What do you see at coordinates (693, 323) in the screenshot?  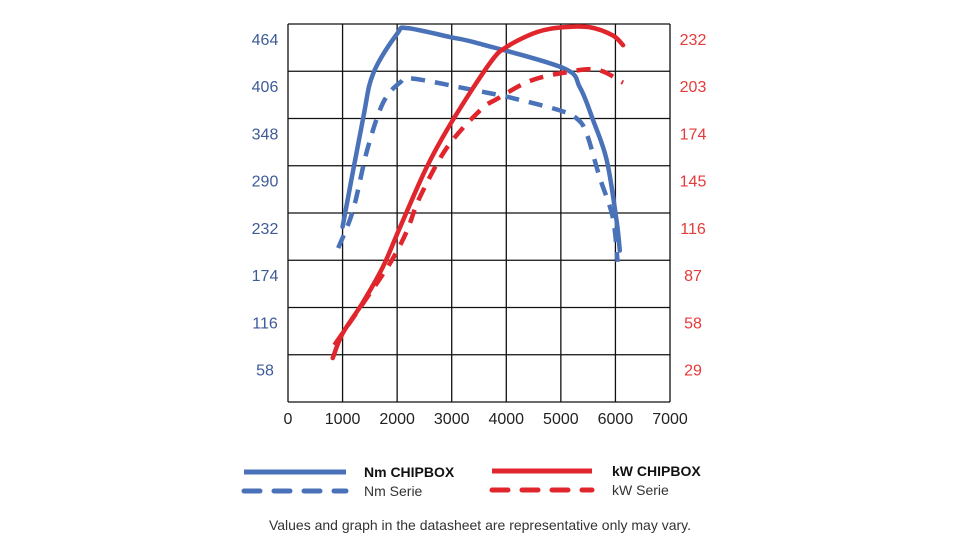 I see `right-y-tick-label: 58` at bounding box center [693, 323].